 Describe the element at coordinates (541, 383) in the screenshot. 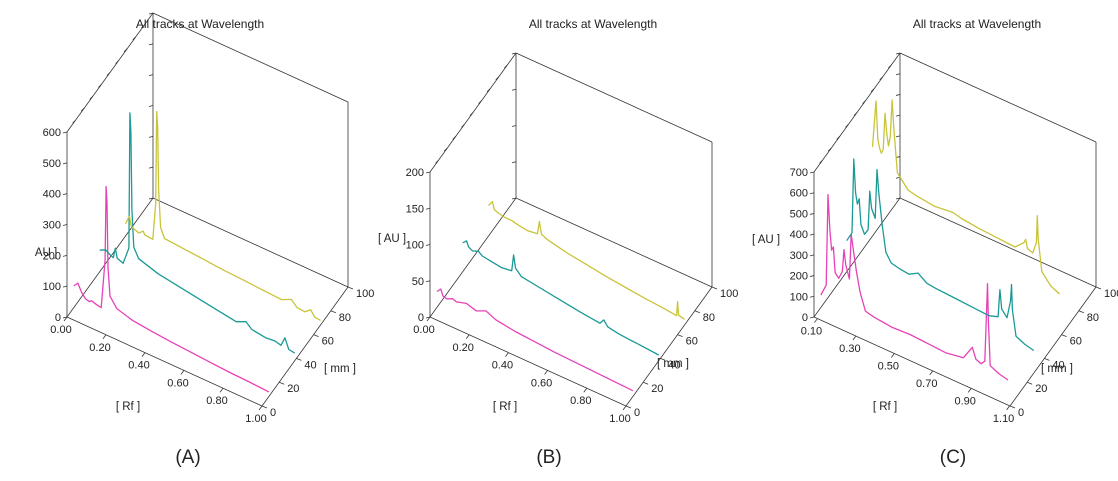

I see `x-tick-label: 0.60` at that location.